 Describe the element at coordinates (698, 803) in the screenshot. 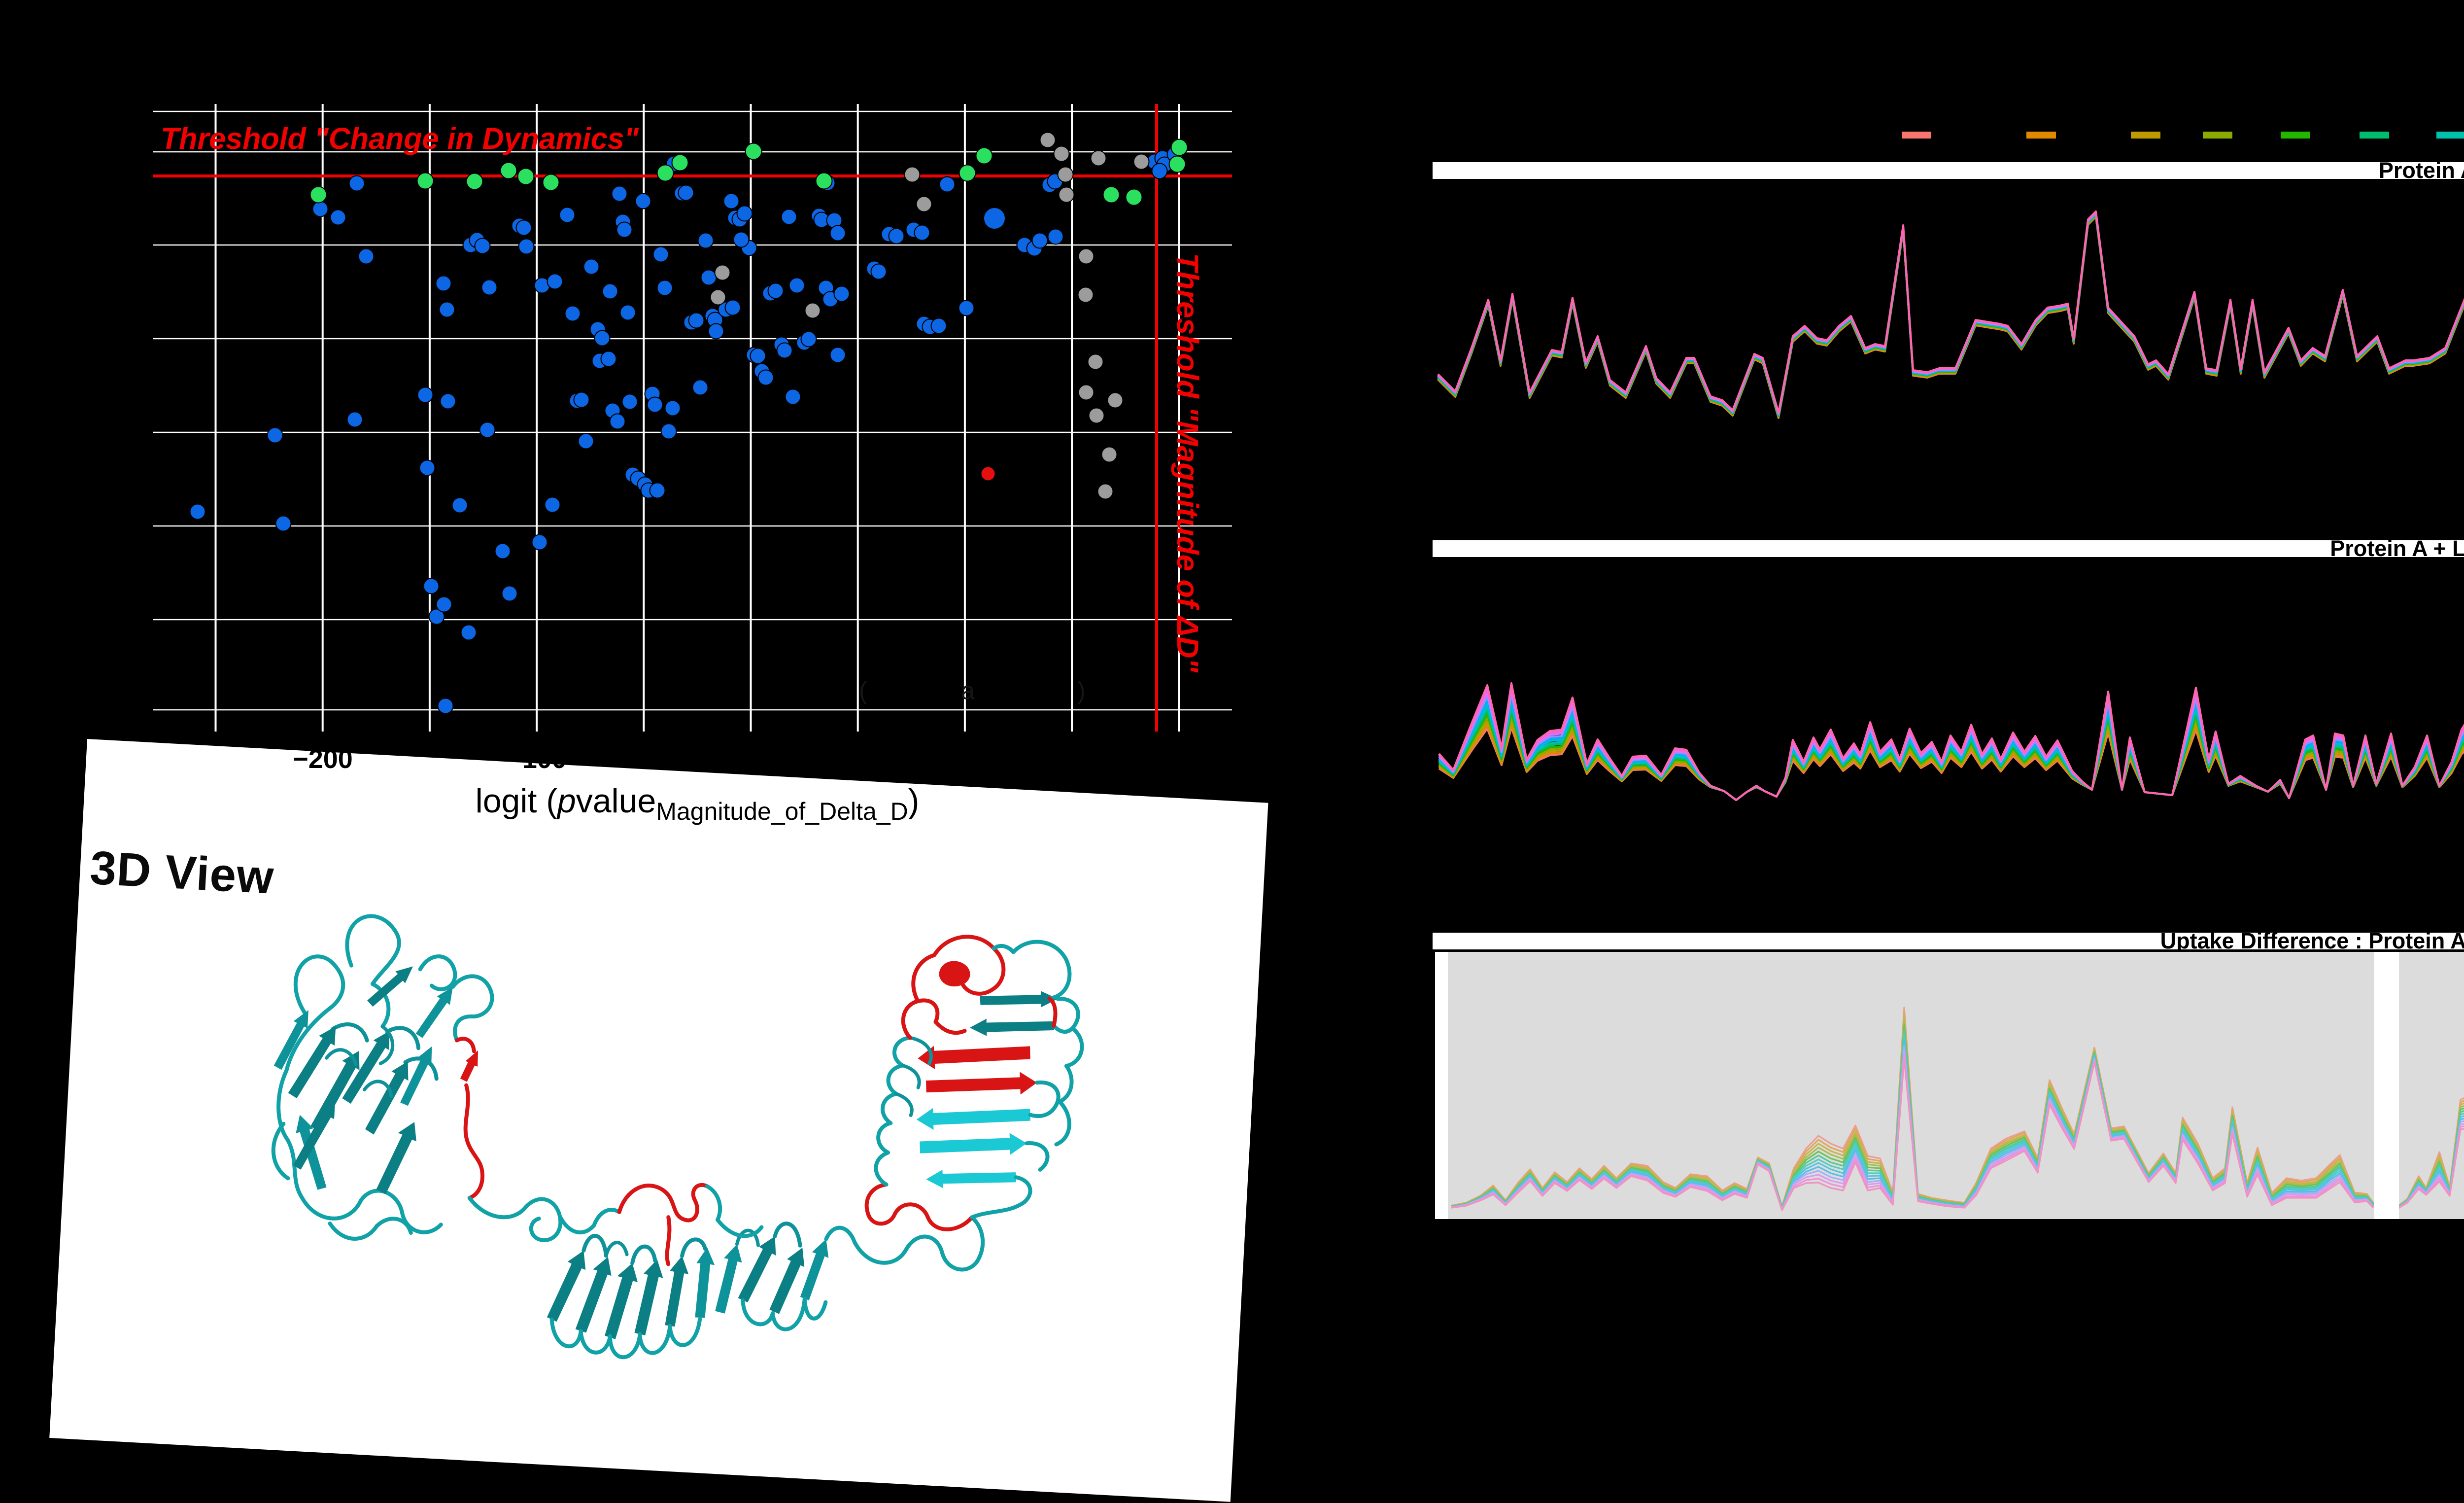

I see `svg-text:logit (pvalueMagnitude_of_Delt: logit (pvalueMagnitude_of_Delta_D)` at that location.